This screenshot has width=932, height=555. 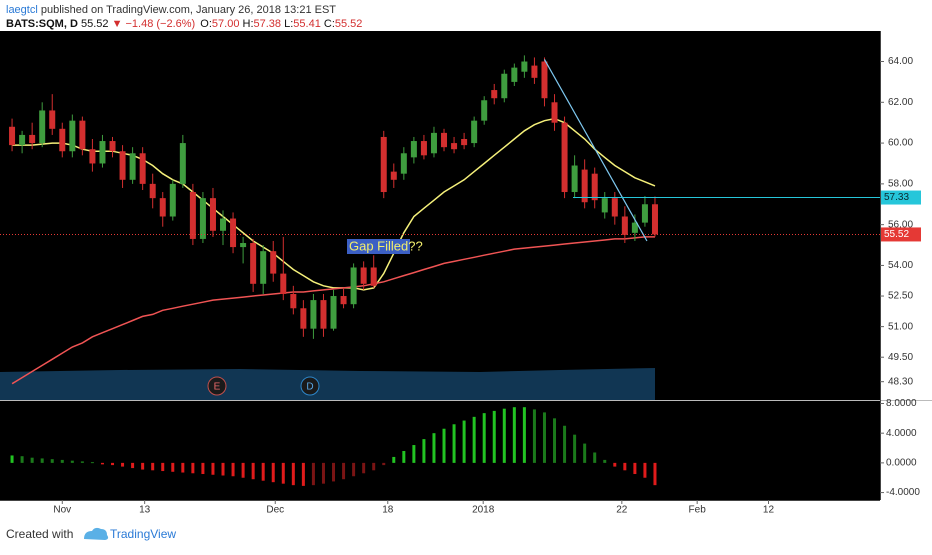 What do you see at coordinates (39, 534) in the screenshot?
I see `footer-created: Created with` at bounding box center [39, 534].